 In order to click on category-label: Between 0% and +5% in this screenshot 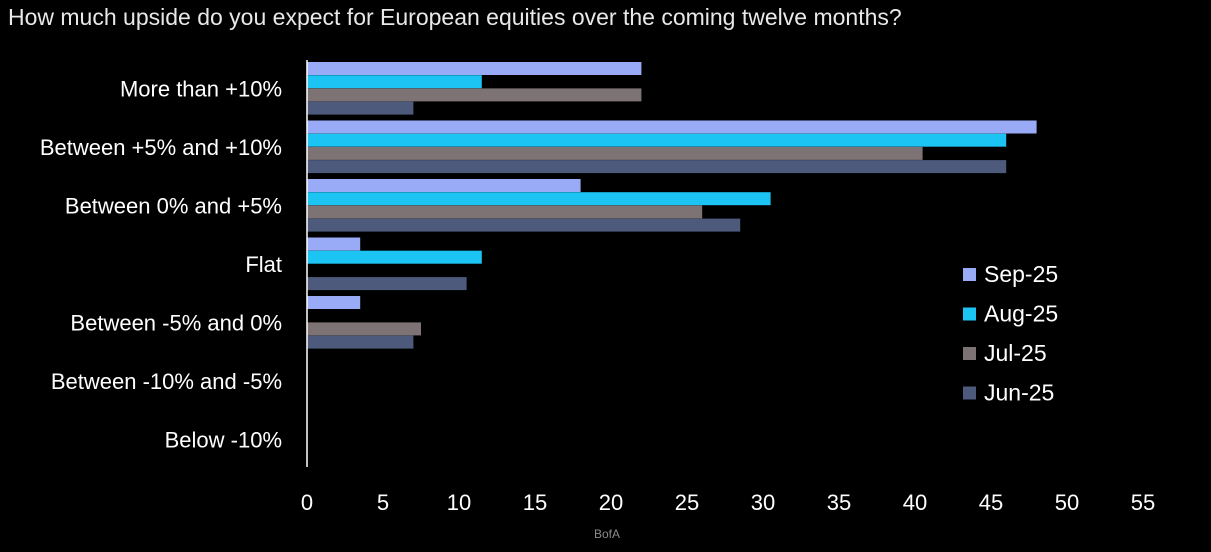, I will do `click(173, 205)`.